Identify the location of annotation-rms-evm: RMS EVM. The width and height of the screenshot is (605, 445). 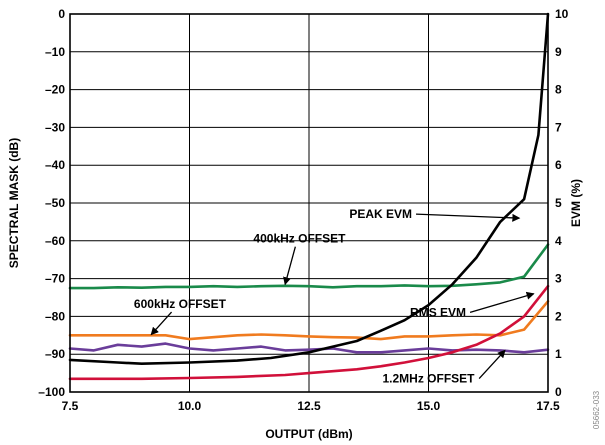
(438, 312).